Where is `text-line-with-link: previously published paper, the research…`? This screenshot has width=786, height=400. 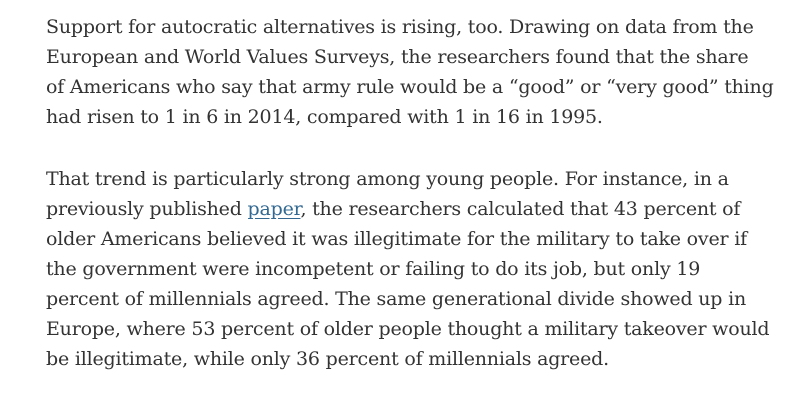 text-line-with-link: previously published paper, the research… is located at coordinates (411, 209).